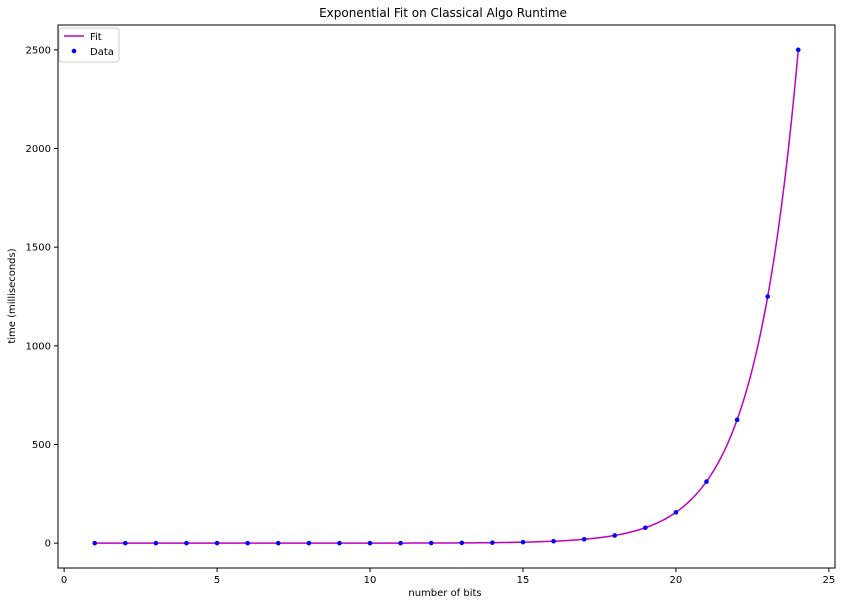  I want to click on x-tick-label: 20, so click(676, 580).